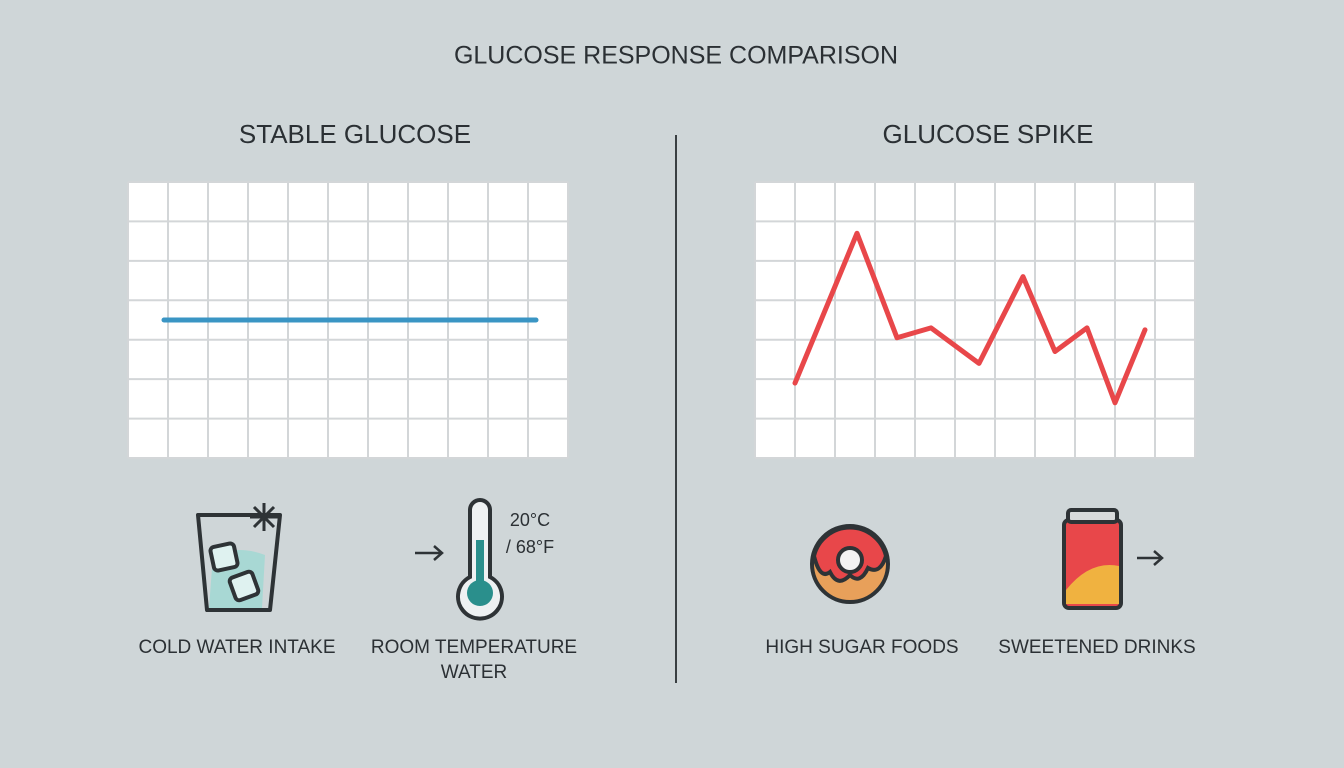  What do you see at coordinates (850, 564) in the screenshot?
I see `donut-icon` at bounding box center [850, 564].